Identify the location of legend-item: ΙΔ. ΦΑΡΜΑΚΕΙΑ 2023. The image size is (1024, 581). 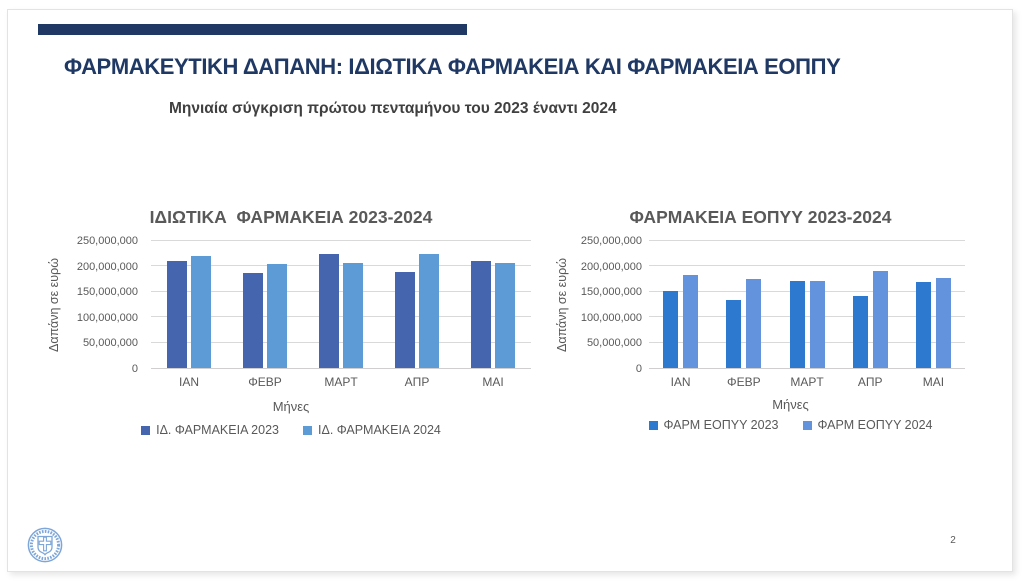
(210, 430).